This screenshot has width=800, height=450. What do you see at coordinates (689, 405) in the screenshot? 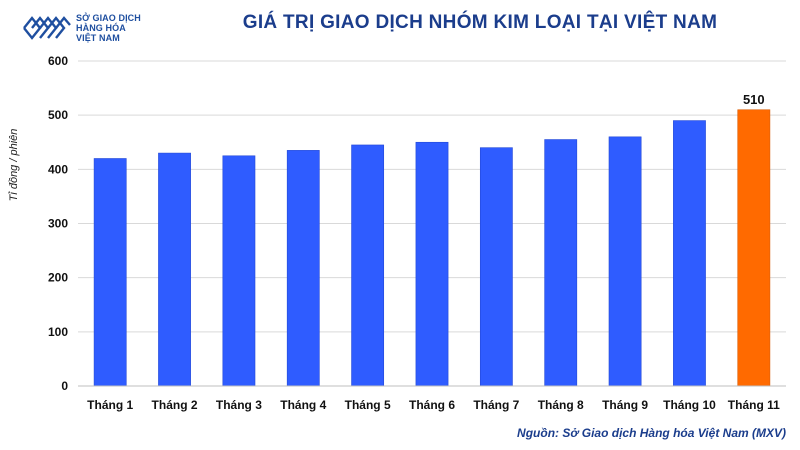
I see `x-tick-label: Tháng 10` at bounding box center [689, 405].